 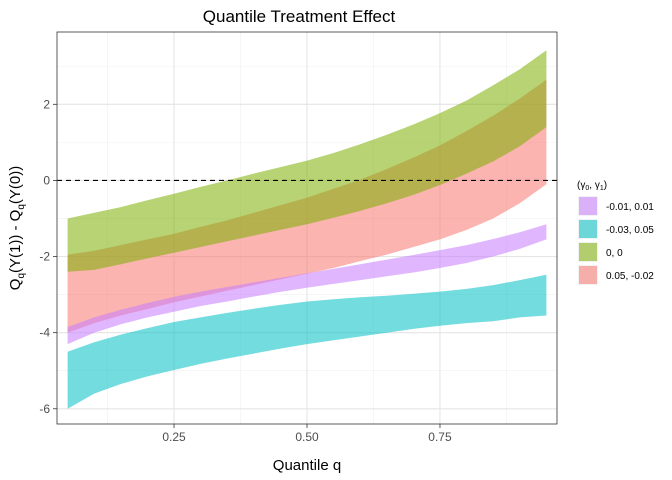 What do you see at coordinates (44, 257) in the screenshot?
I see `y-tick-label: -2` at bounding box center [44, 257].